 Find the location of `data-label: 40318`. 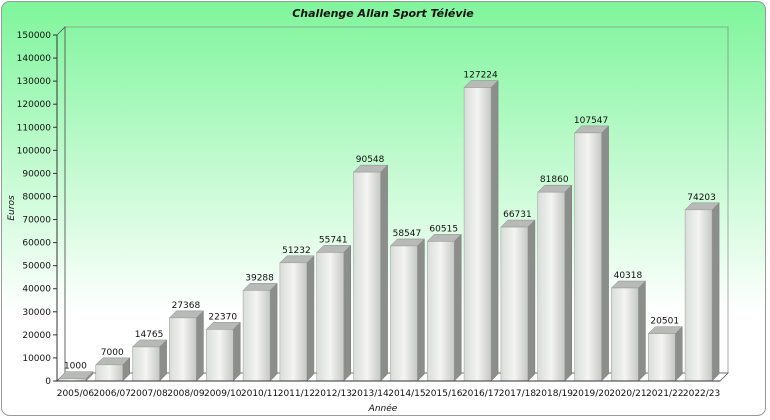

data-label: 40318 is located at coordinates (628, 276).